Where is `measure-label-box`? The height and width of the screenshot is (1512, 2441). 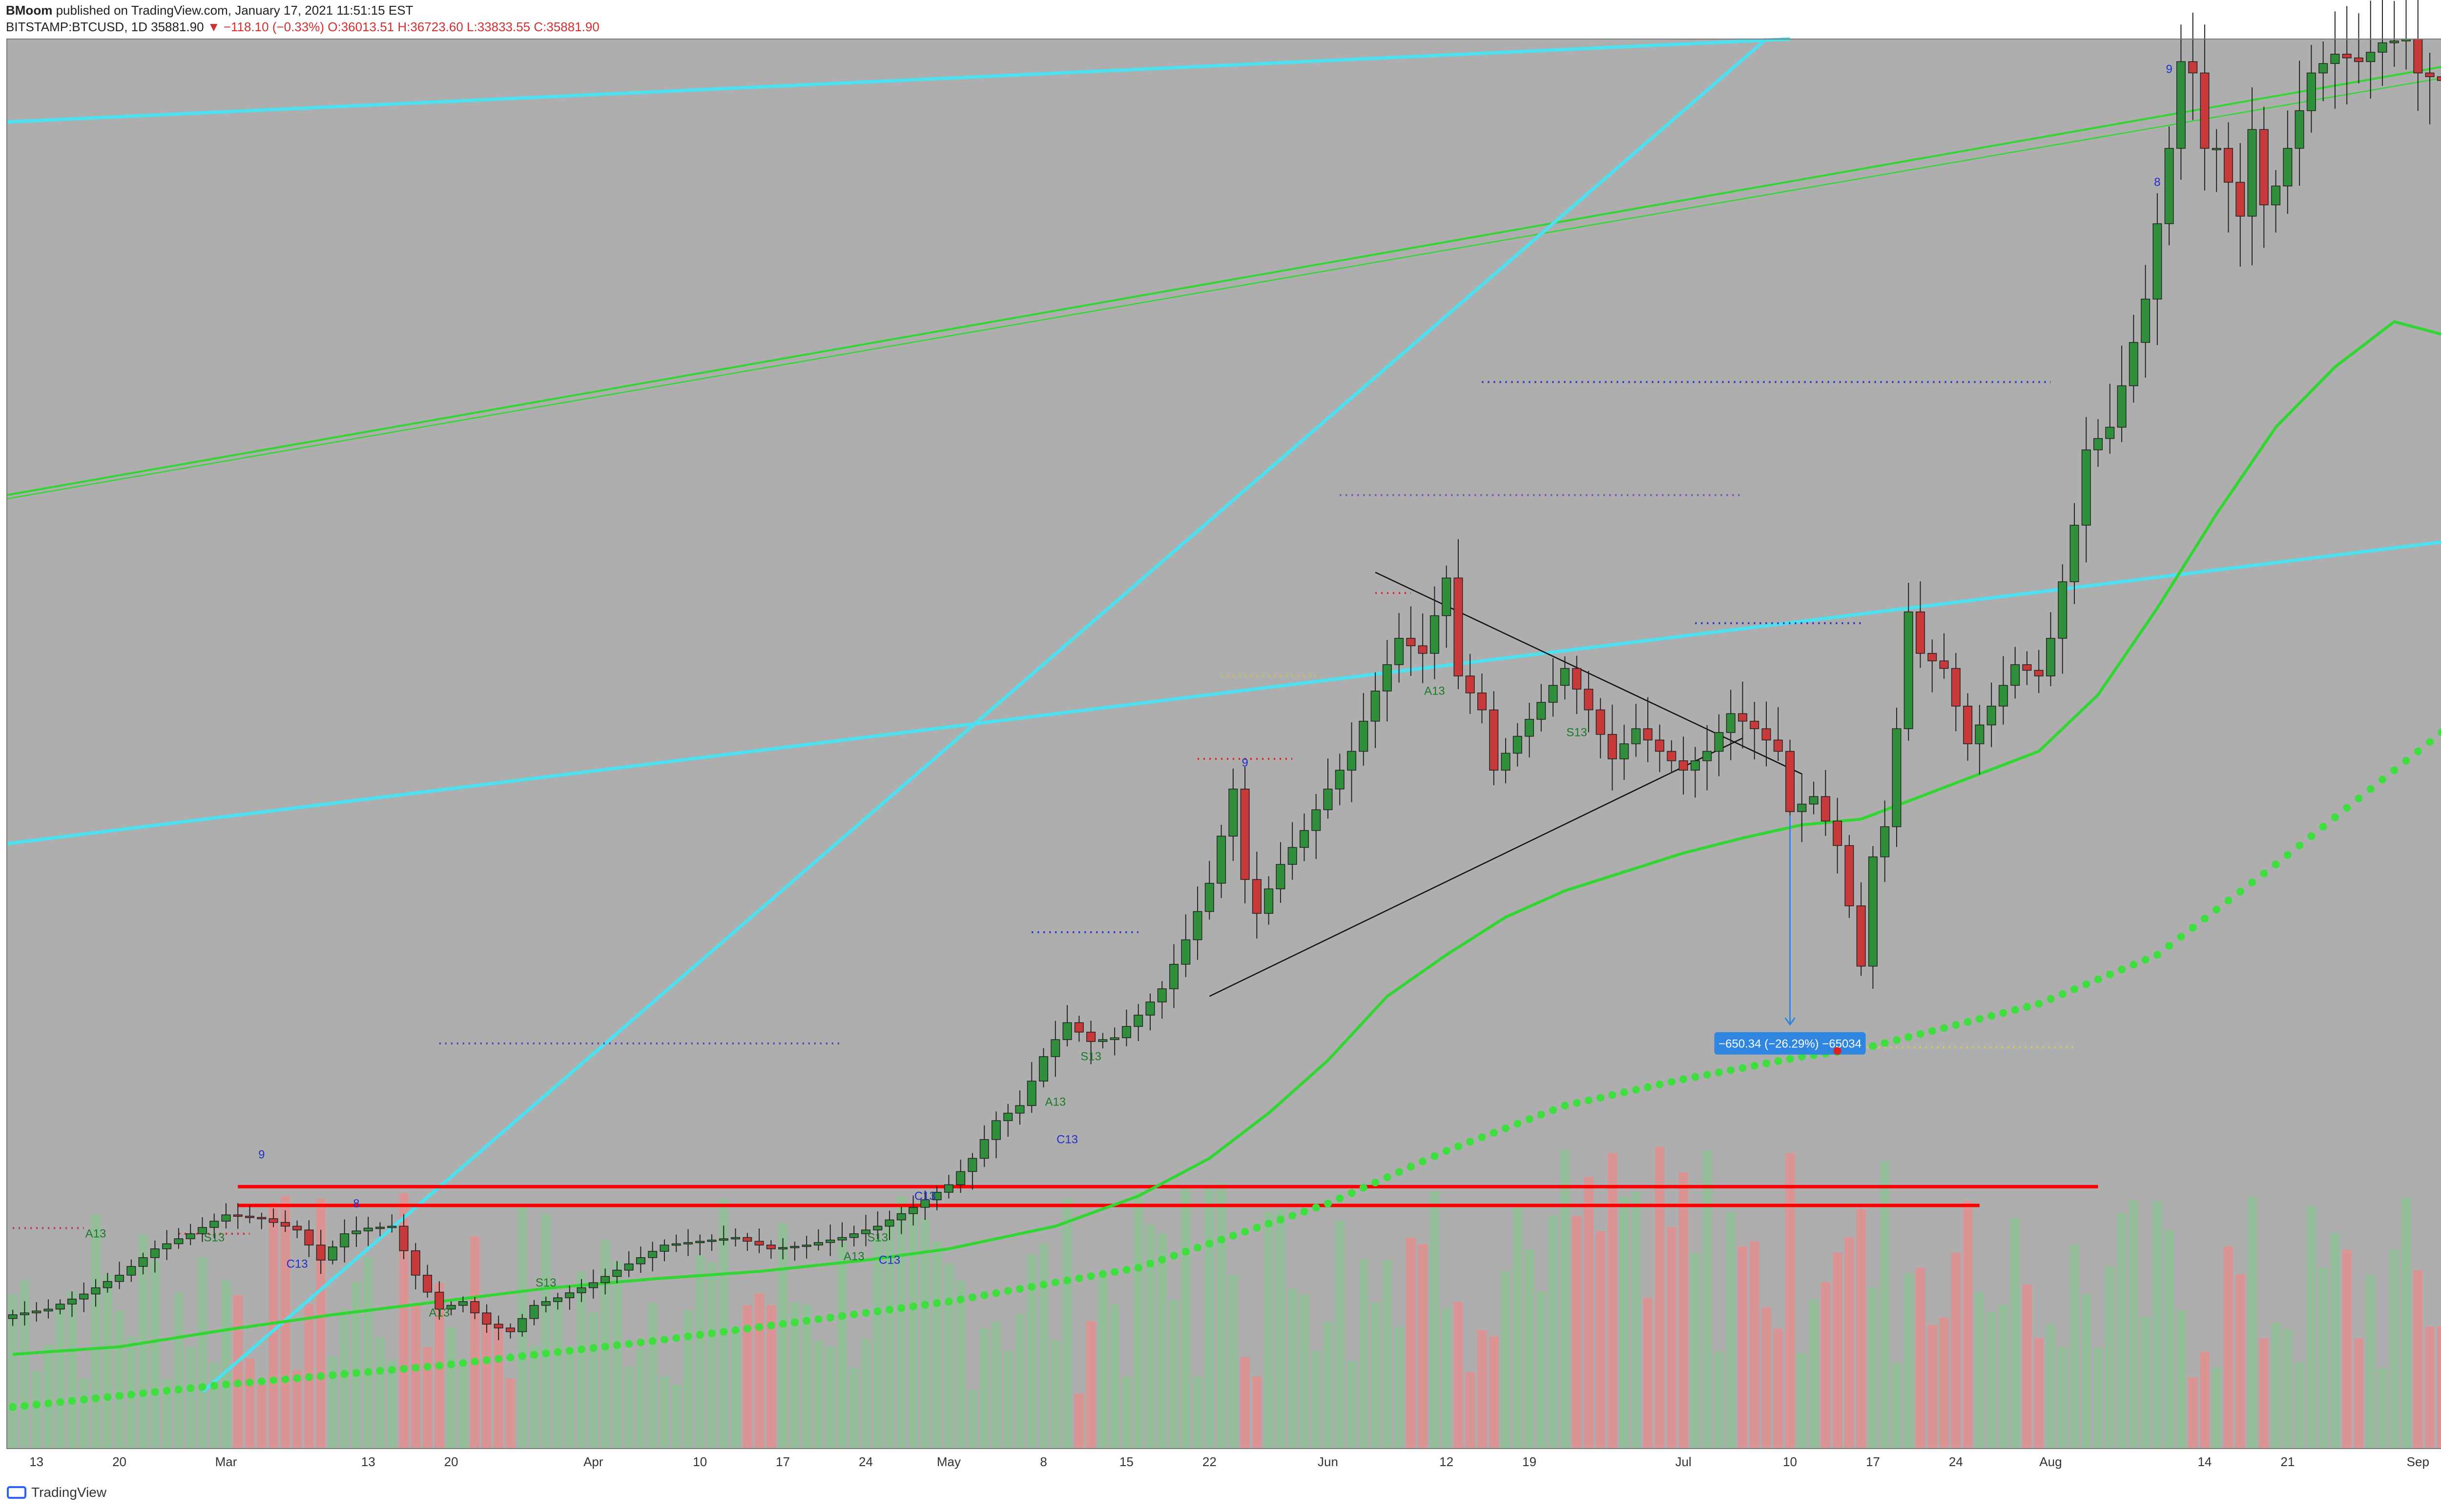
measure-label-box is located at coordinates (1790, 1044).